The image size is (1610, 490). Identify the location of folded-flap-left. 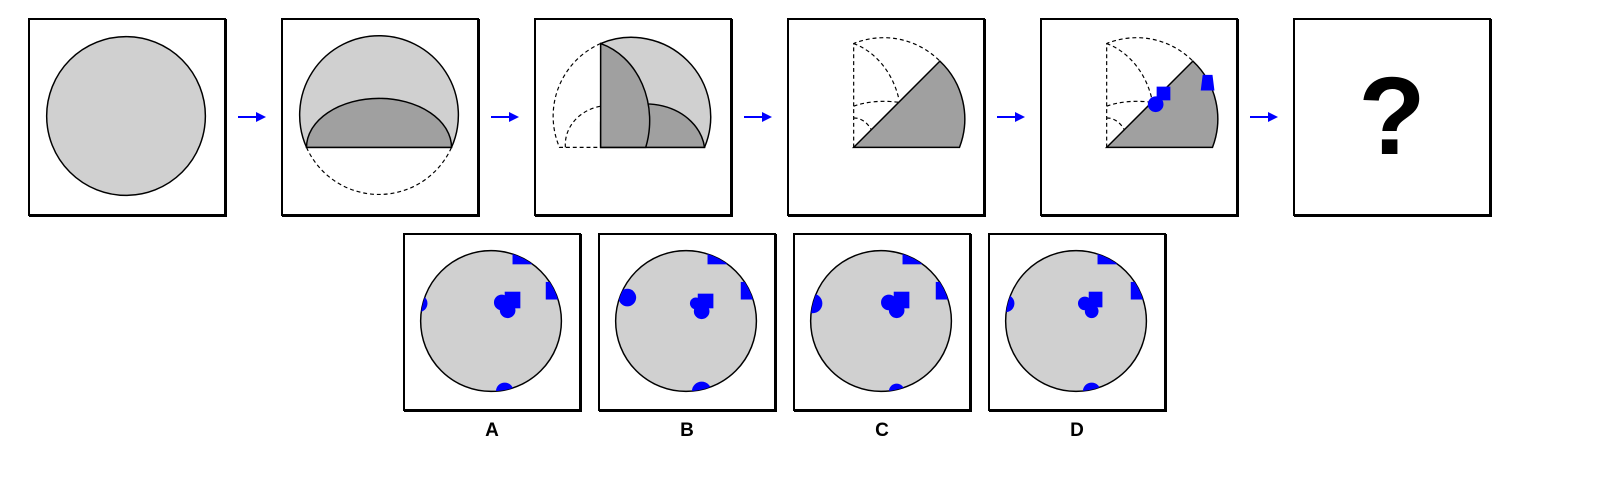
(625, 95).